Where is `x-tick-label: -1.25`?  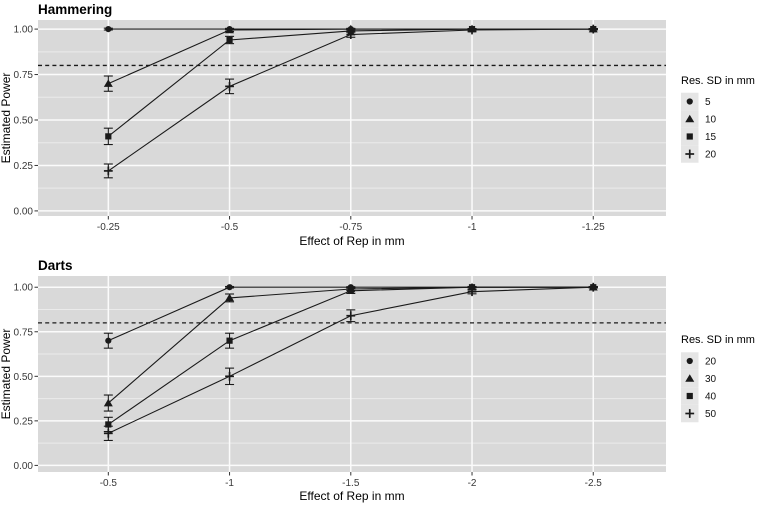
x-tick-label: -1.25 is located at coordinates (593, 227).